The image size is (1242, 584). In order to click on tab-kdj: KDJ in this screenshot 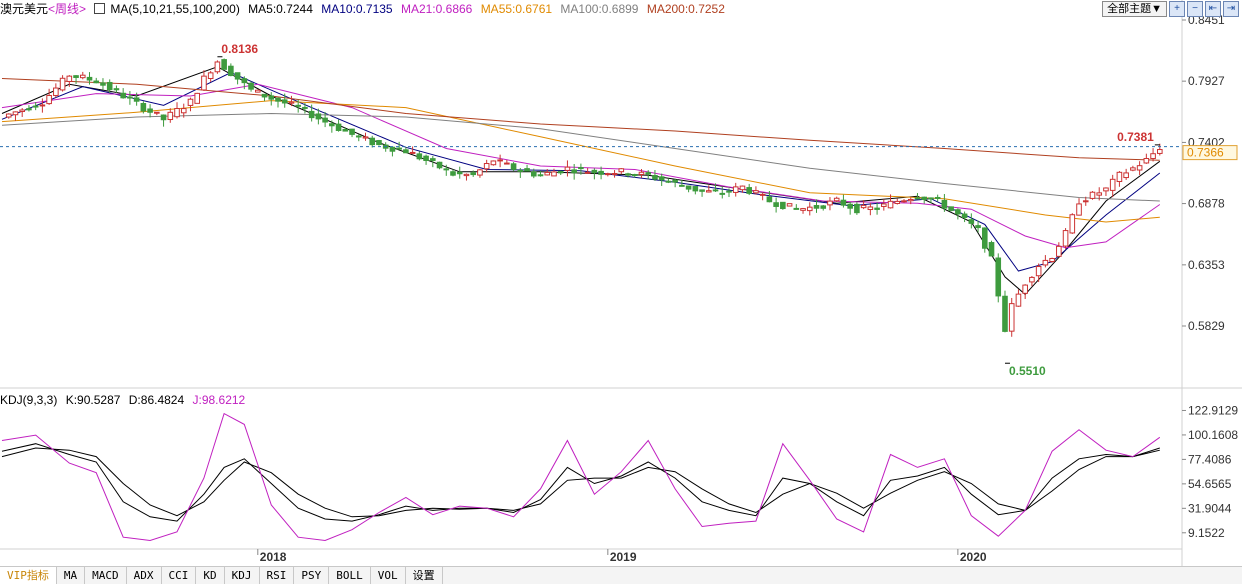, I will do `click(242, 575)`.